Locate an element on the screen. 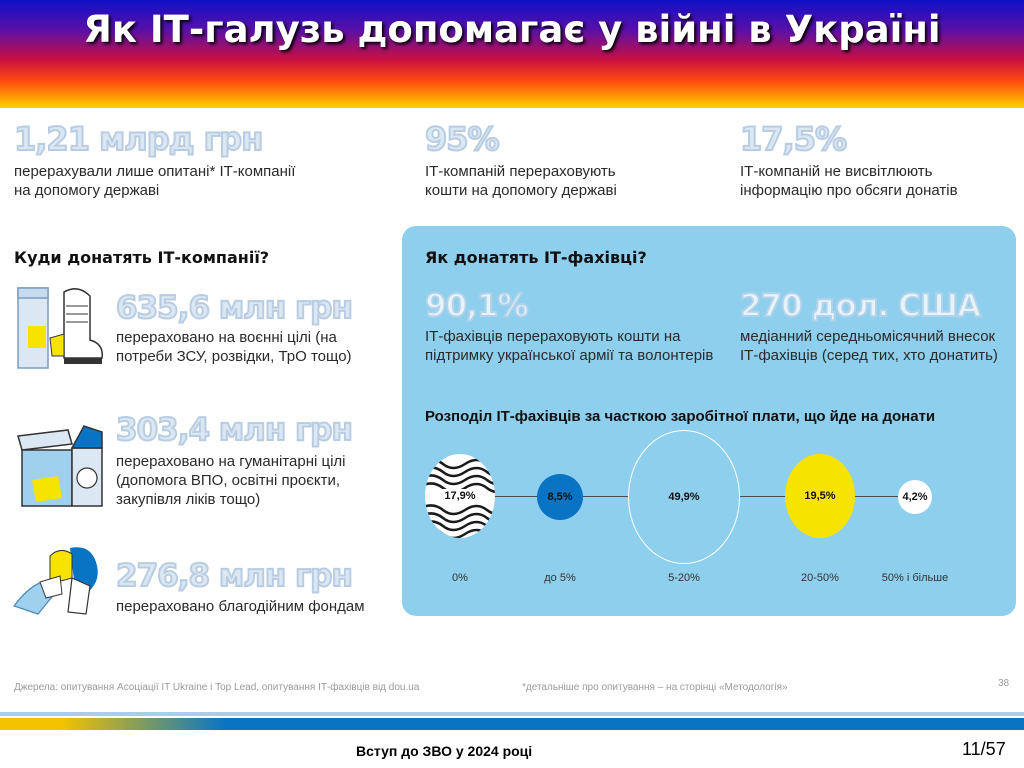 This screenshot has width=1024, height=768. companies-heading: Куди донатять ІТ-компанії? is located at coordinates (142, 257).